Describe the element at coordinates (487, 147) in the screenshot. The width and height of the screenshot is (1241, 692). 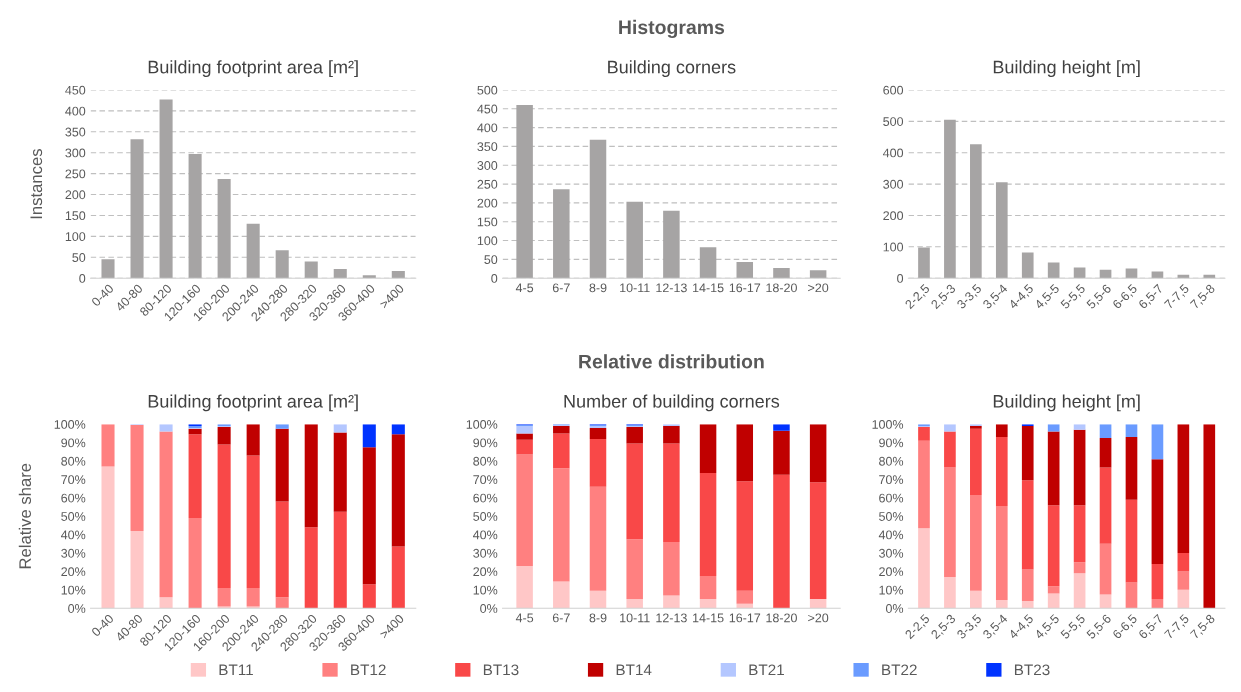
I see `y-tick-label: 350` at that location.